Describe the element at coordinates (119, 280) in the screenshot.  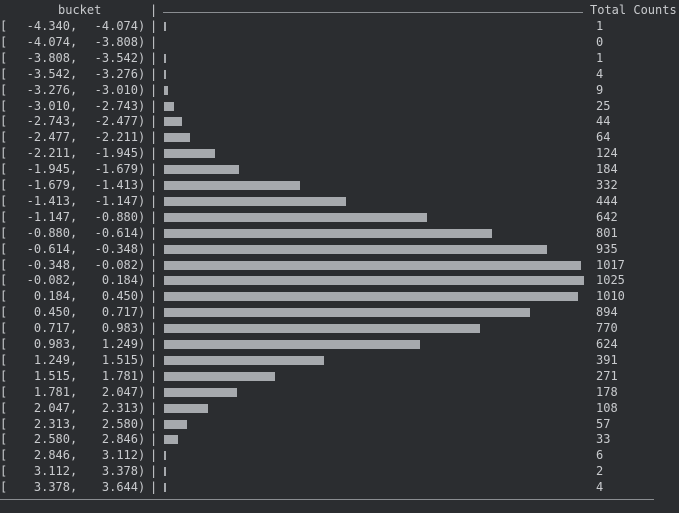
I see `bucket-high: 0.184` at that location.